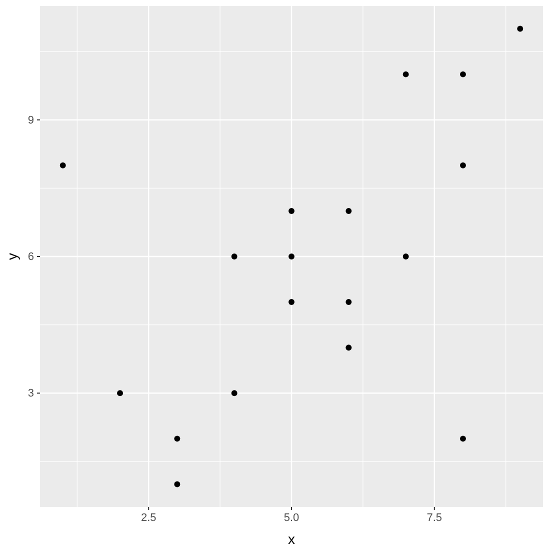 The image size is (553, 552). Describe the element at coordinates (292, 518) in the screenshot. I see `x-tick-label: 5.0` at that location.